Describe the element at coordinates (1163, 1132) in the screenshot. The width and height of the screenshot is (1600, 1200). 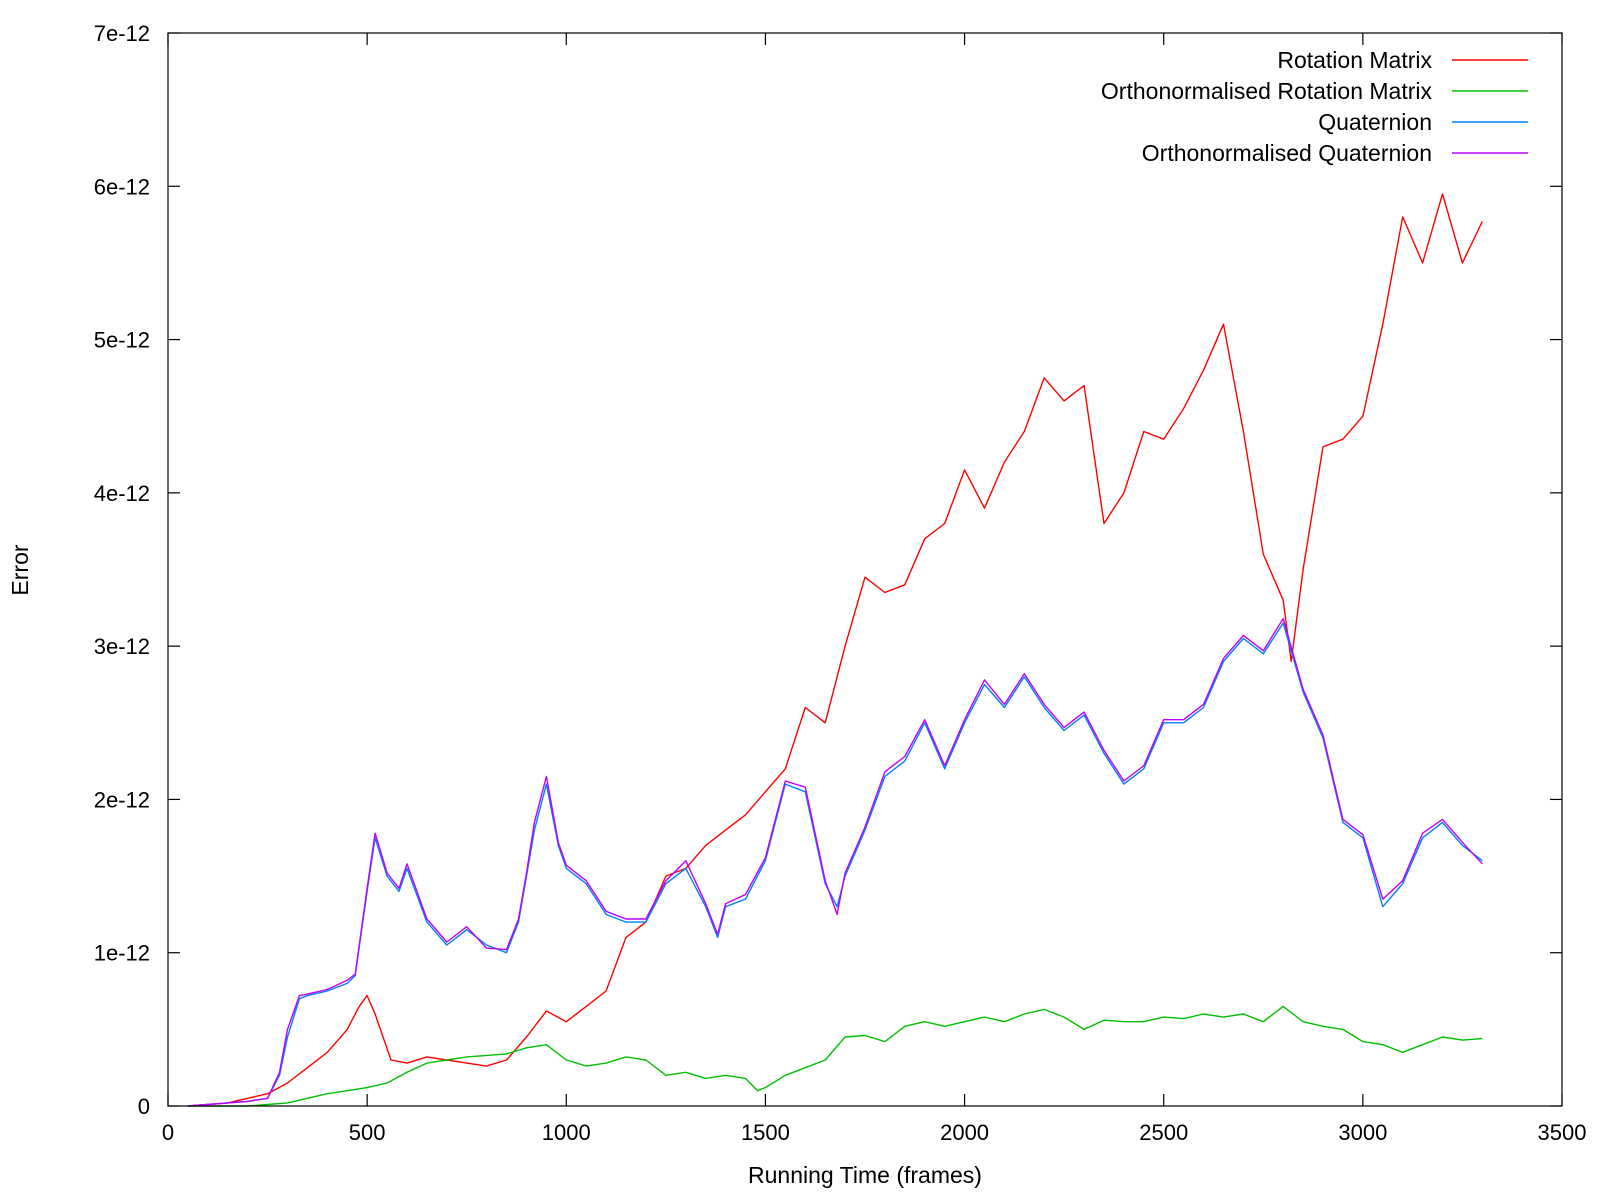
I see `x-tick-label: 2500` at that location.